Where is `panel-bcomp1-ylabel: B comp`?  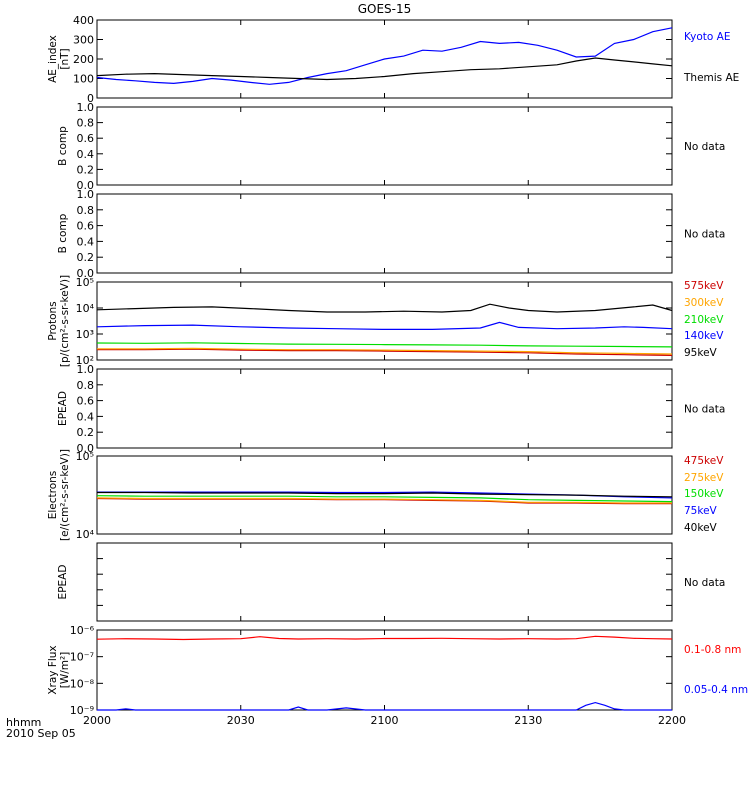 panel-bcomp1-ylabel: B comp is located at coordinates (63, 146).